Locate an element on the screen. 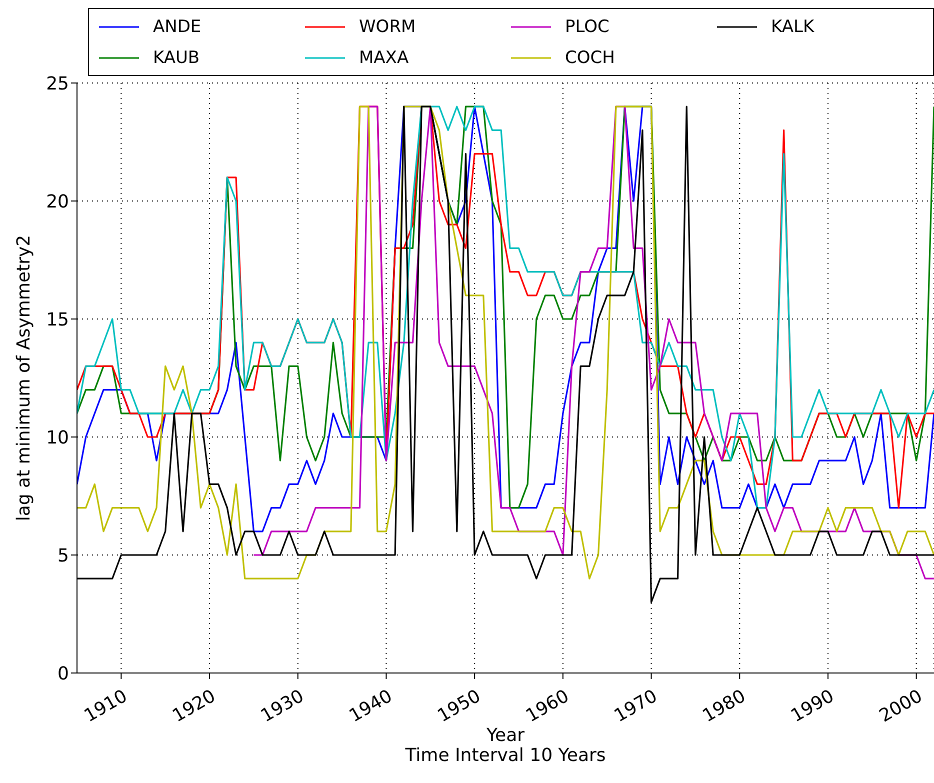 This screenshot has height=783, width=934. y-tick-label: 0 is located at coordinates (63, 673).